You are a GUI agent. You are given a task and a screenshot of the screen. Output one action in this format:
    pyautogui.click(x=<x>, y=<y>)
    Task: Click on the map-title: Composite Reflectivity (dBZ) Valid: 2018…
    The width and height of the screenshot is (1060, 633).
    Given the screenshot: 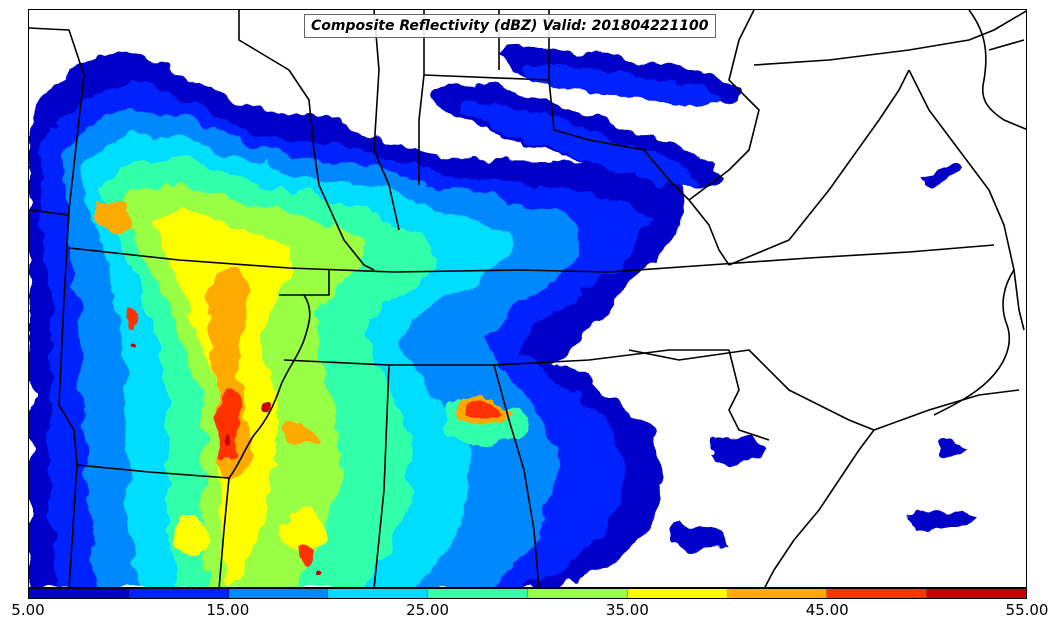 What is the action you would take?
    pyautogui.click(x=510, y=26)
    